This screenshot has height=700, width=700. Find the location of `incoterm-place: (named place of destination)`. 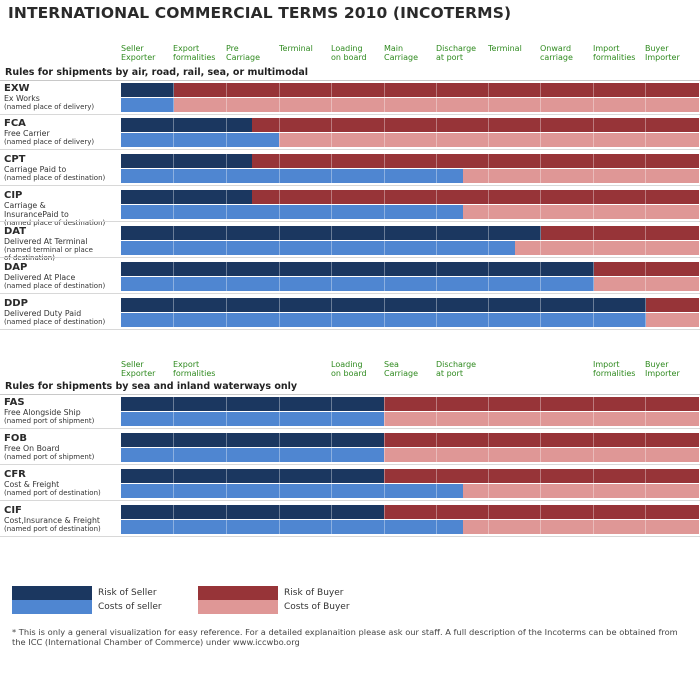

incoterm-place: (named place of destination) is located at coordinates (55, 286).